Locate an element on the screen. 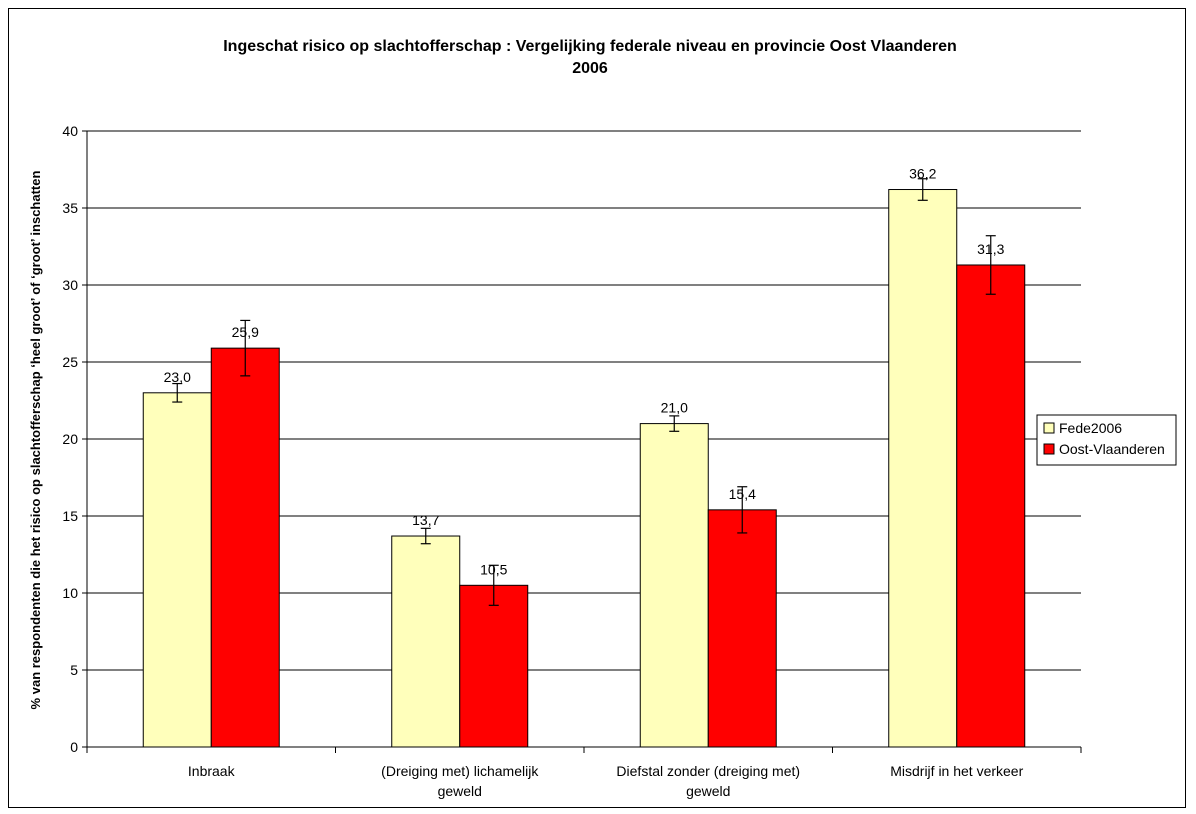 Image resolution: width=1196 pixels, height=814 pixels. legend-label: Oost-Vlaanderen is located at coordinates (1112, 449).